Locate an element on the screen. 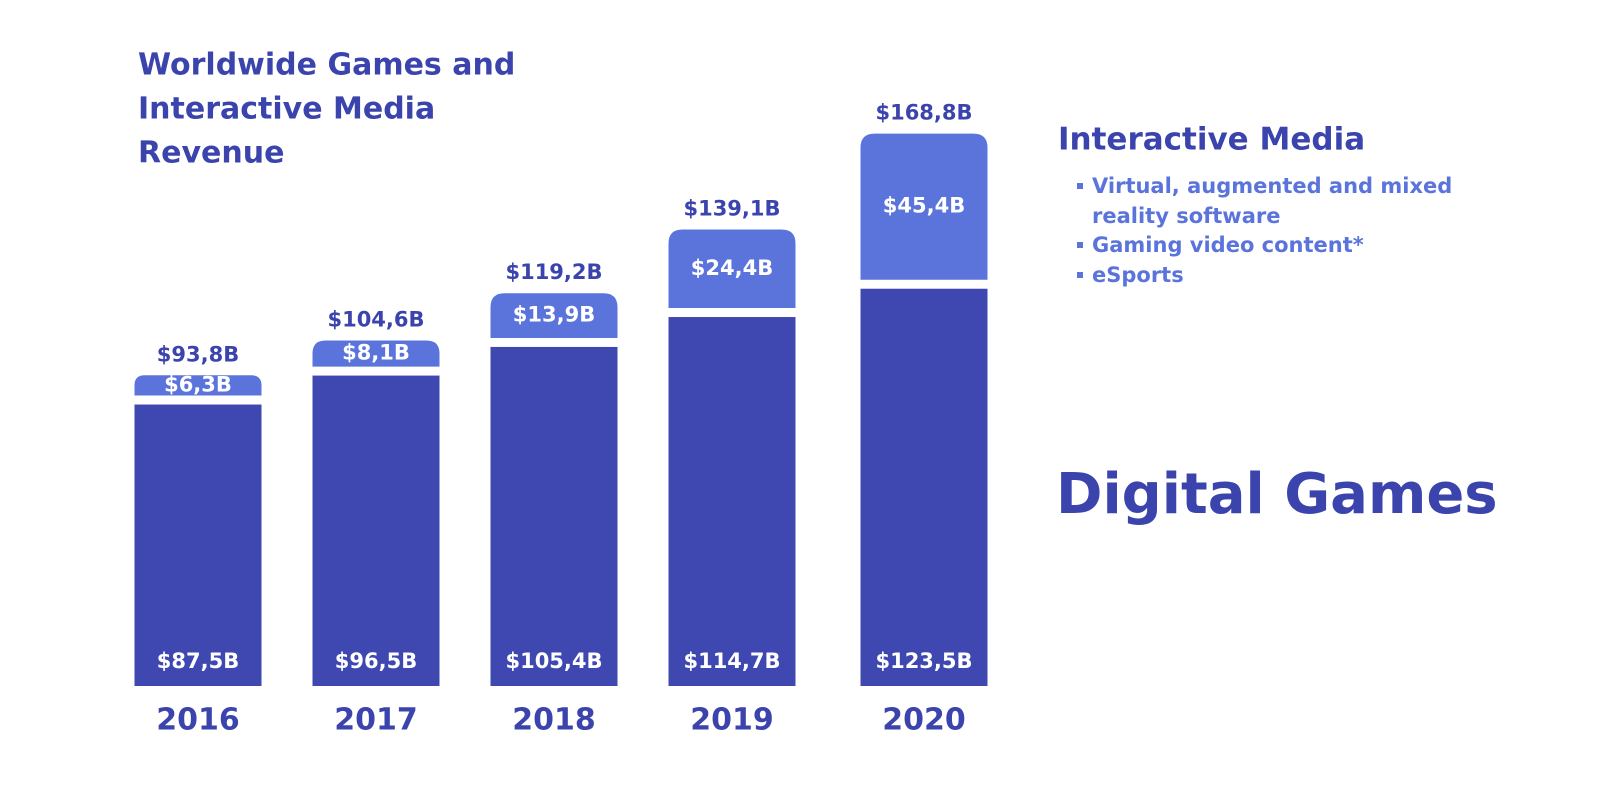  value-label: $96,5B is located at coordinates (376, 661).